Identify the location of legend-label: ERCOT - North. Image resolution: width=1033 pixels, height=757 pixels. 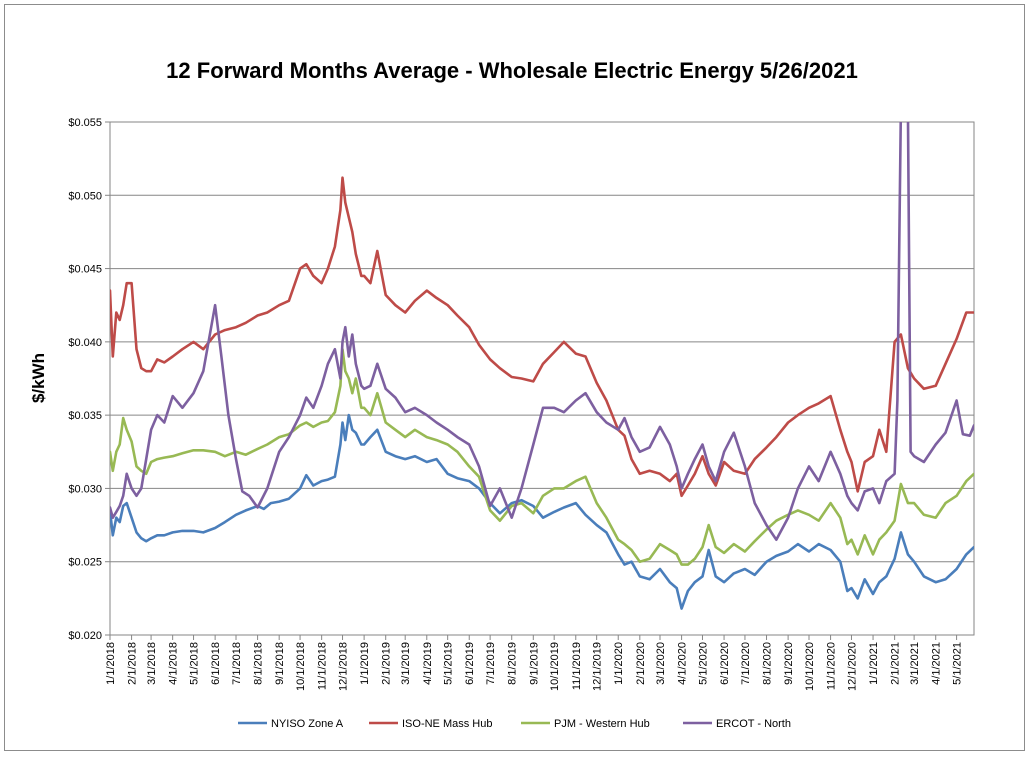
(753, 724).